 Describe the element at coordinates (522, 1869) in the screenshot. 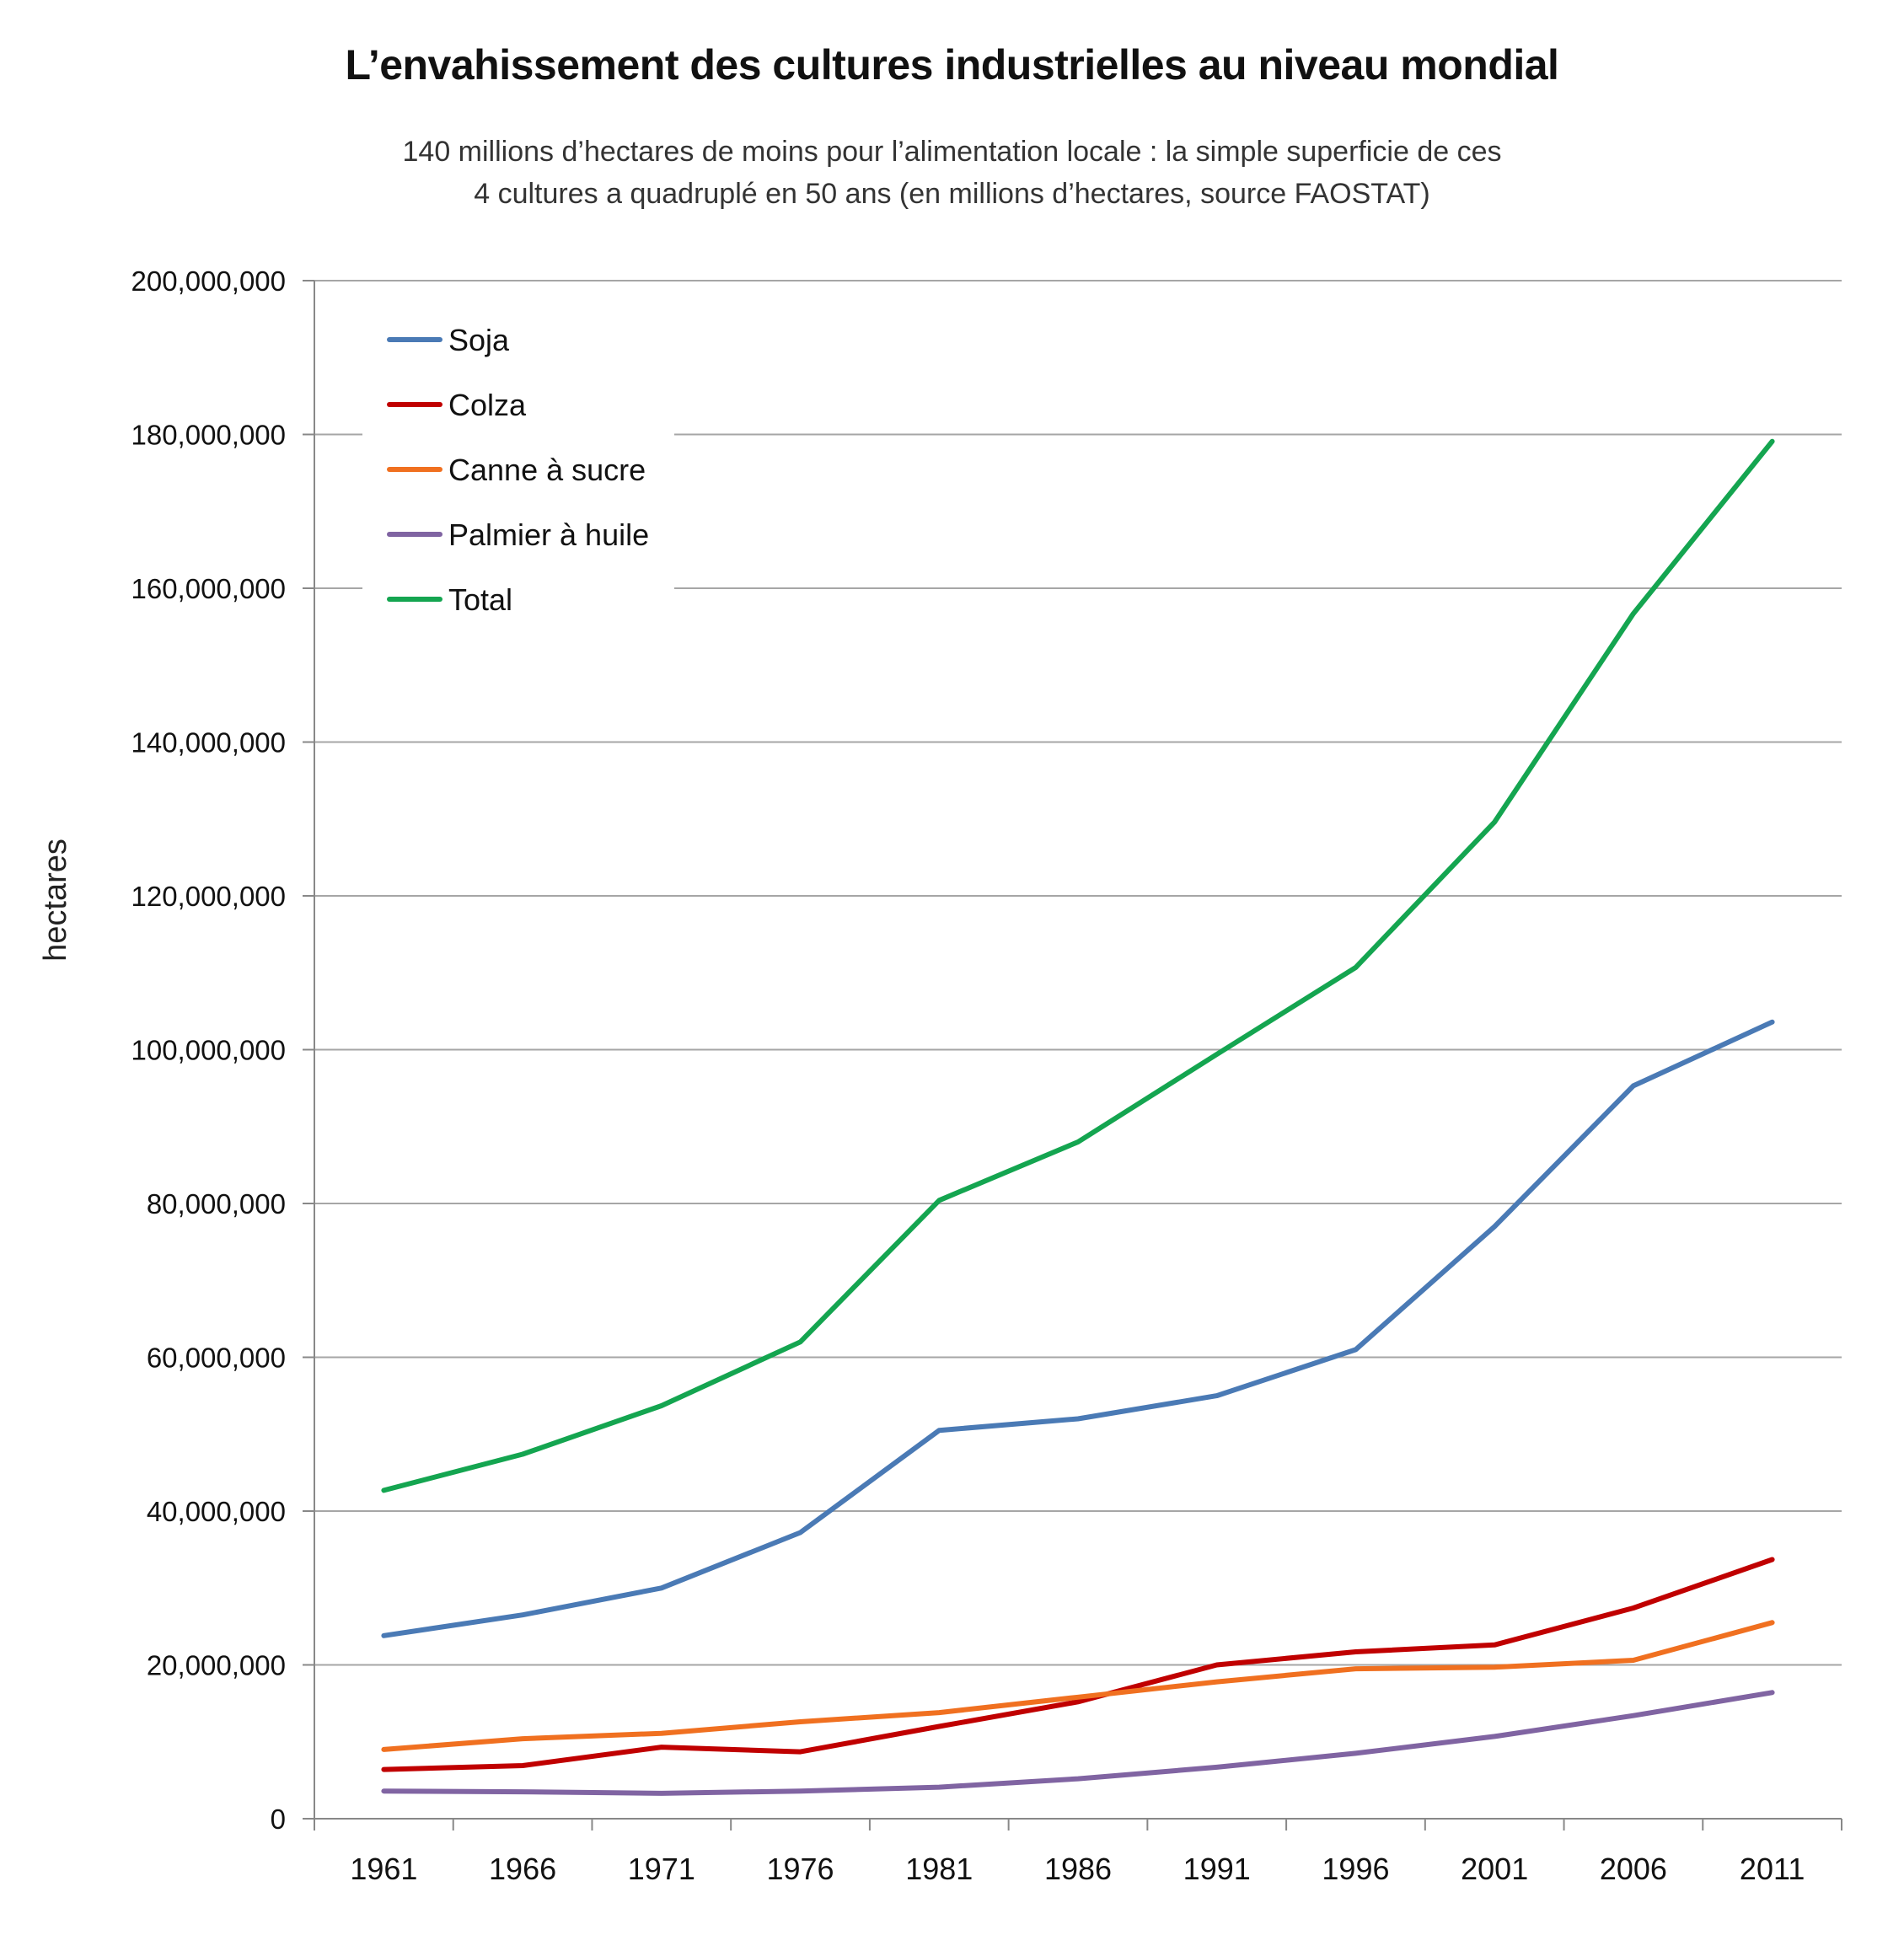

I see `x-tick-label: 1966` at that location.